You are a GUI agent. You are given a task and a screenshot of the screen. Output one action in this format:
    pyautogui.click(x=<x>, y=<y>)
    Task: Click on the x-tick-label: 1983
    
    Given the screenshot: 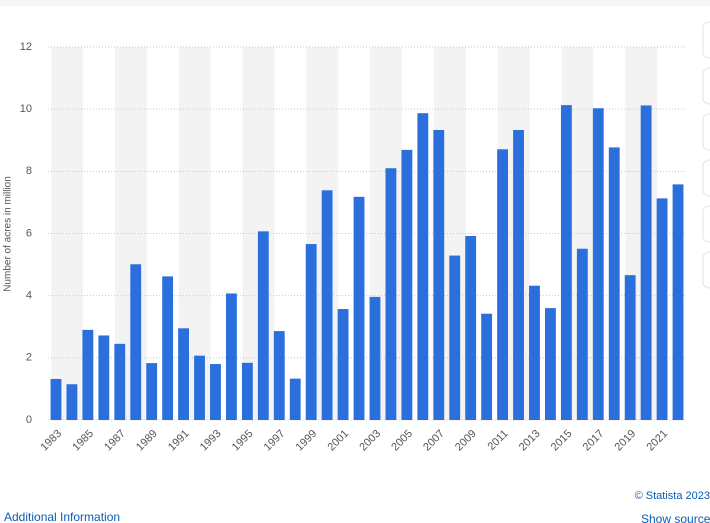 What is the action you would take?
    pyautogui.click(x=51, y=441)
    